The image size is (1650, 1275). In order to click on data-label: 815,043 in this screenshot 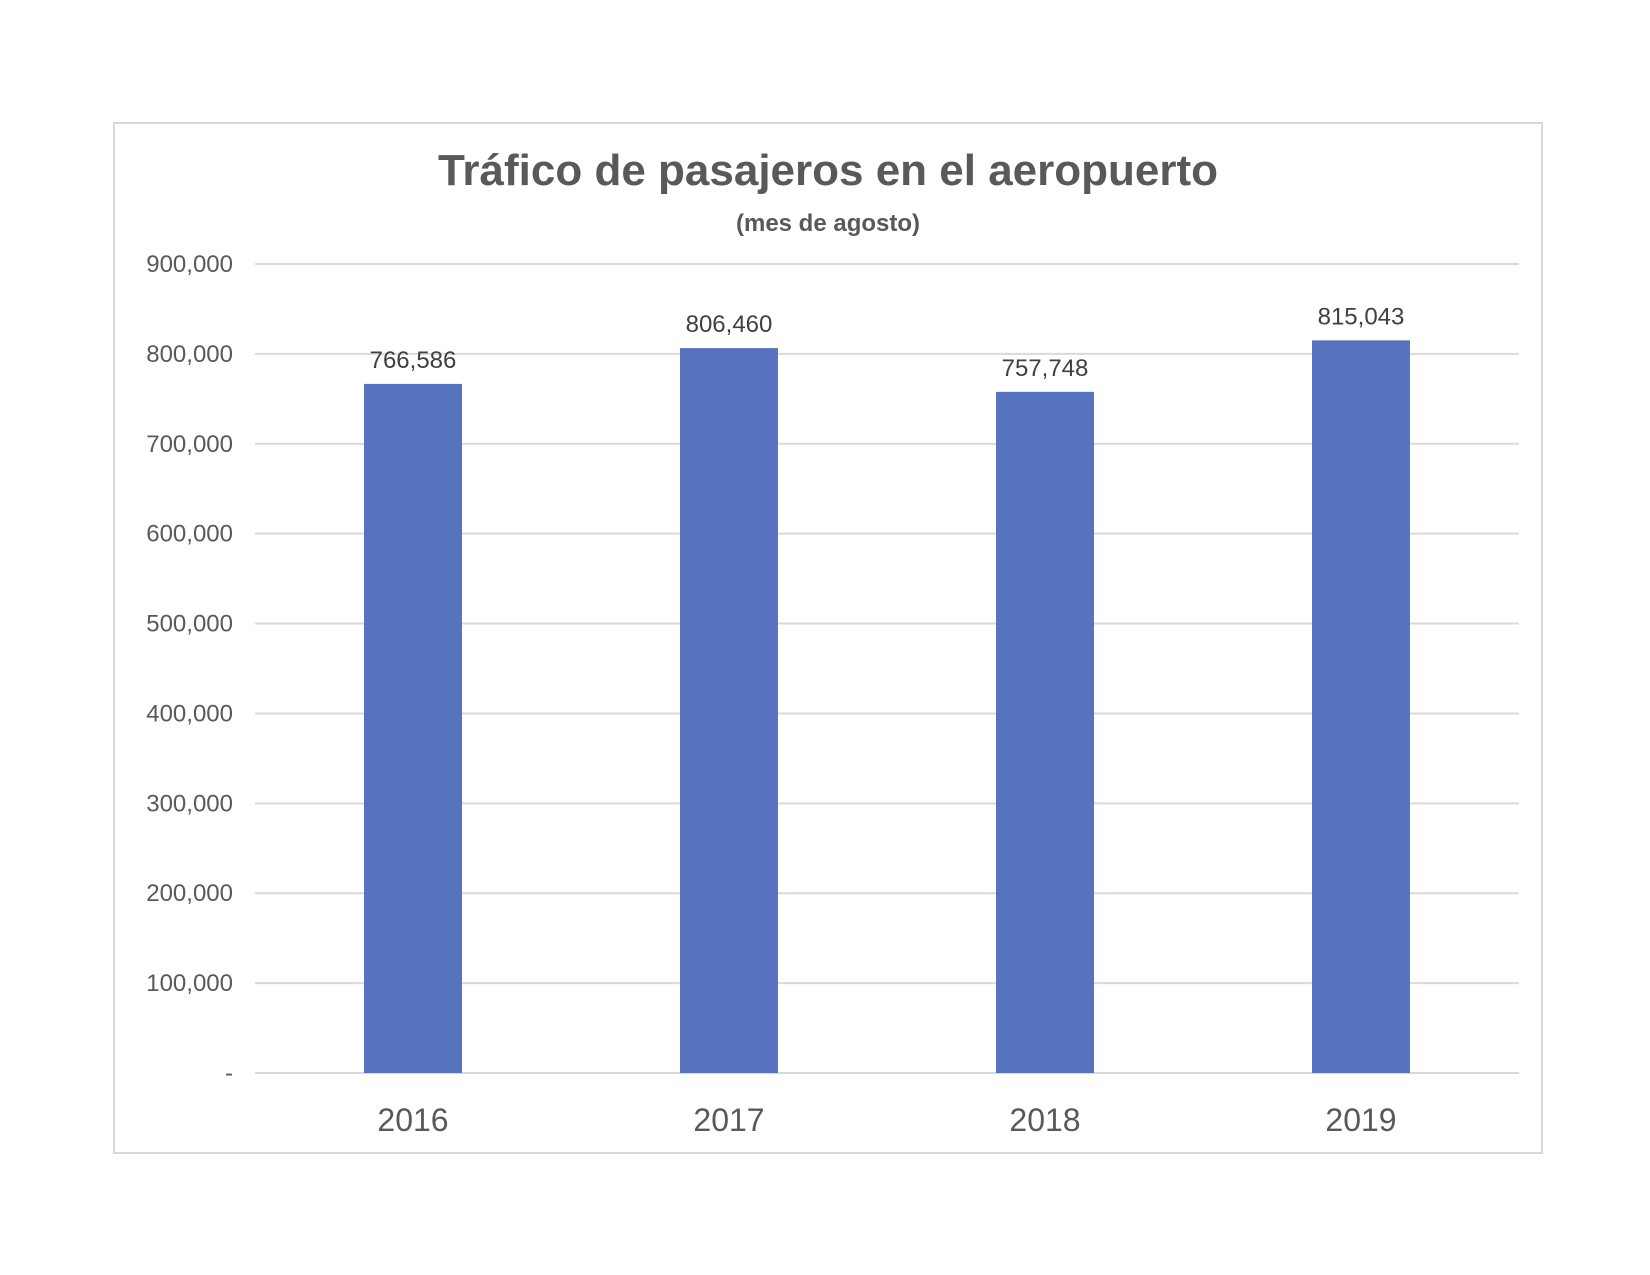, I will do `click(1361, 316)`.